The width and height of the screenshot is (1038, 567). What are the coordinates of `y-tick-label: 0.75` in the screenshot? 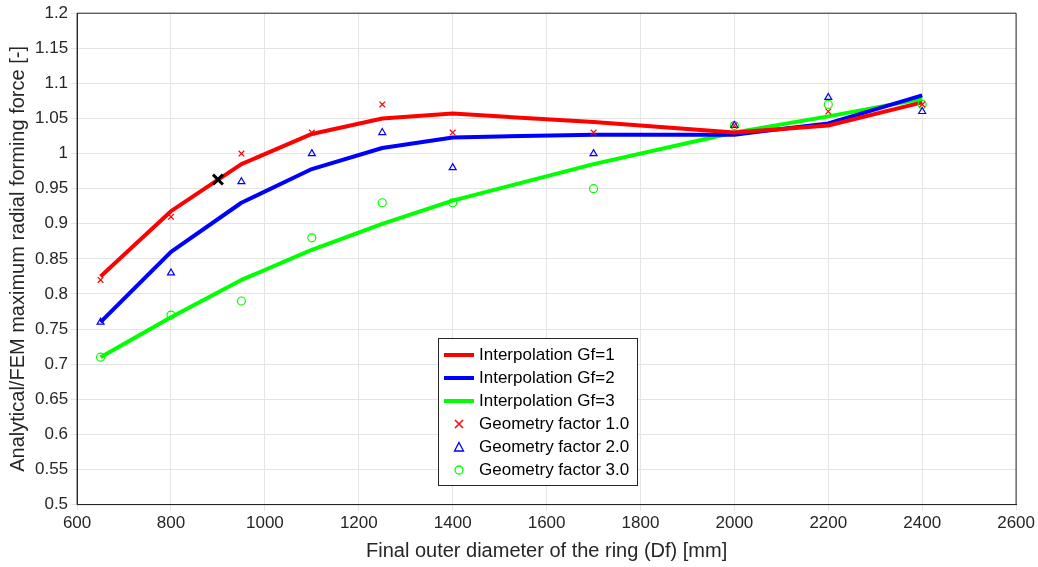 It's located at (51, 328).